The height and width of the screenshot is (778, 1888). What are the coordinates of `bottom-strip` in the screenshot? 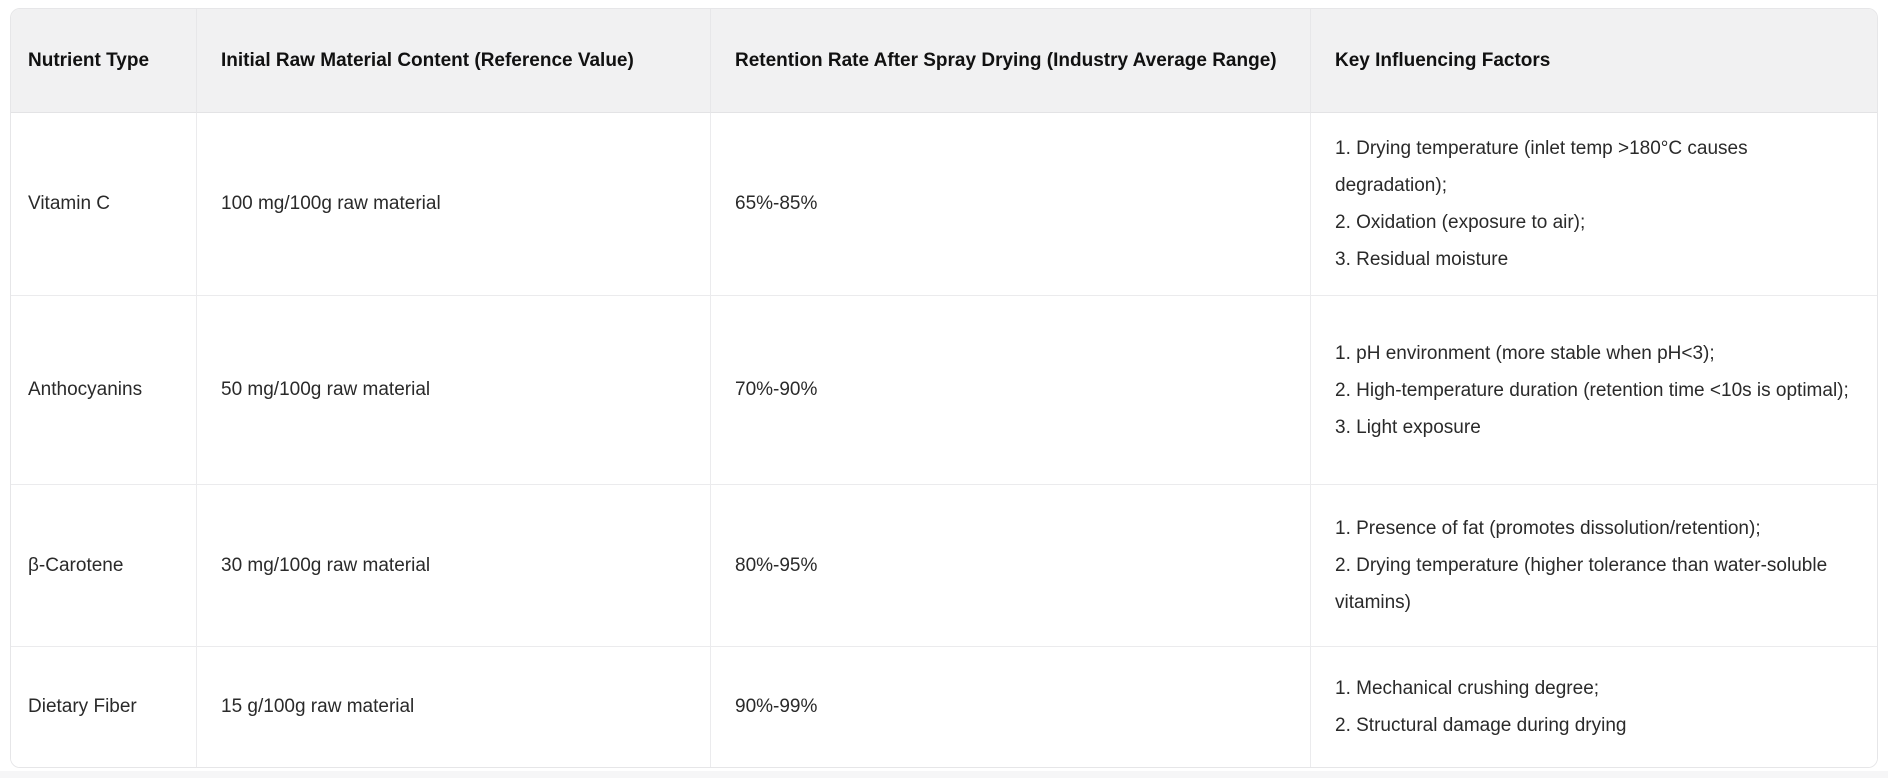 It's located at (944, 774).